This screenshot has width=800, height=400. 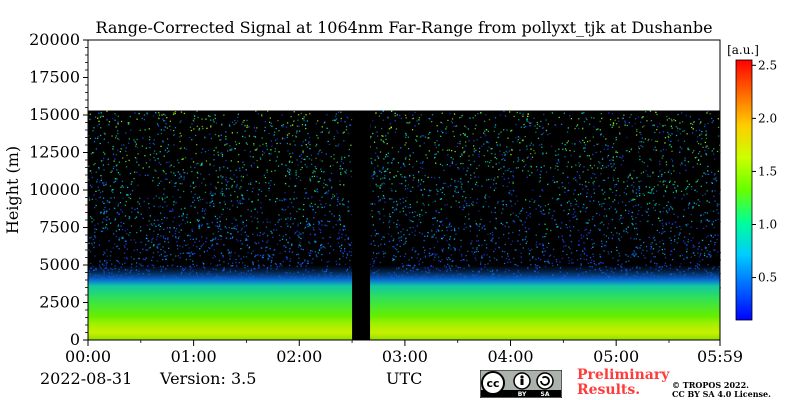 I want to click on x-tick-label: 05:59, so click(x=720, y=356).